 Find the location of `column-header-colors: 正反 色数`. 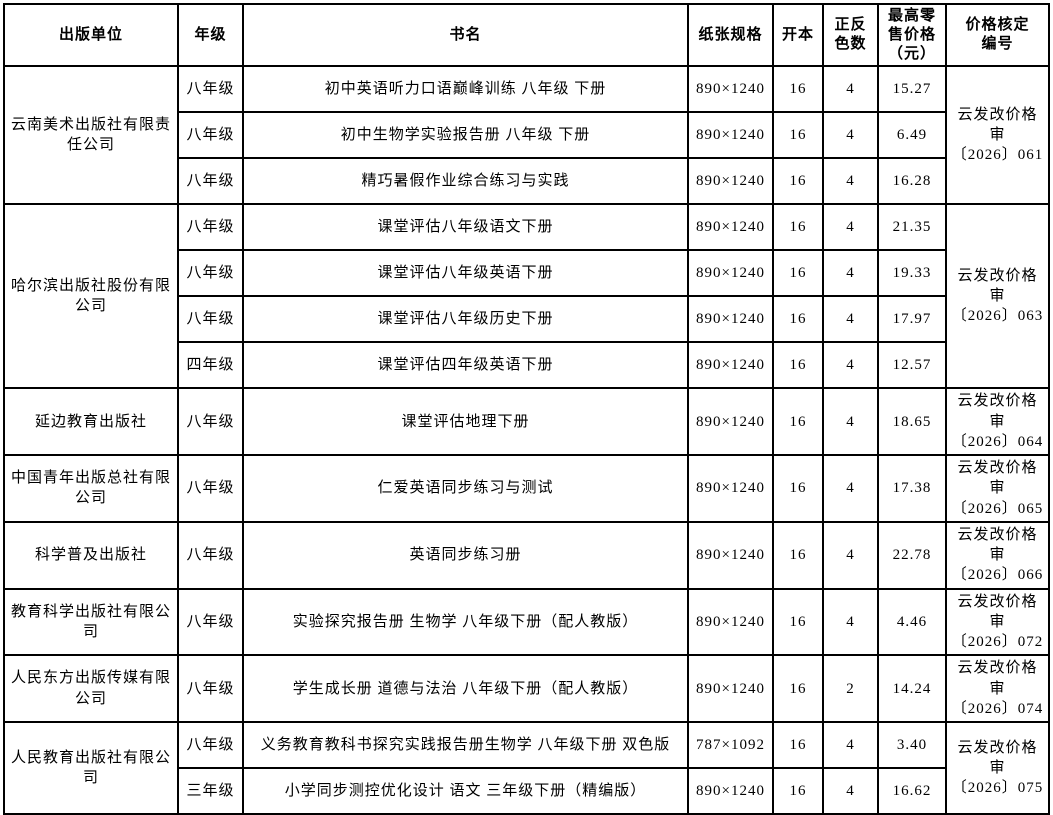

column-header-colors: 正反 色数 is located at coordinates (850, 35).